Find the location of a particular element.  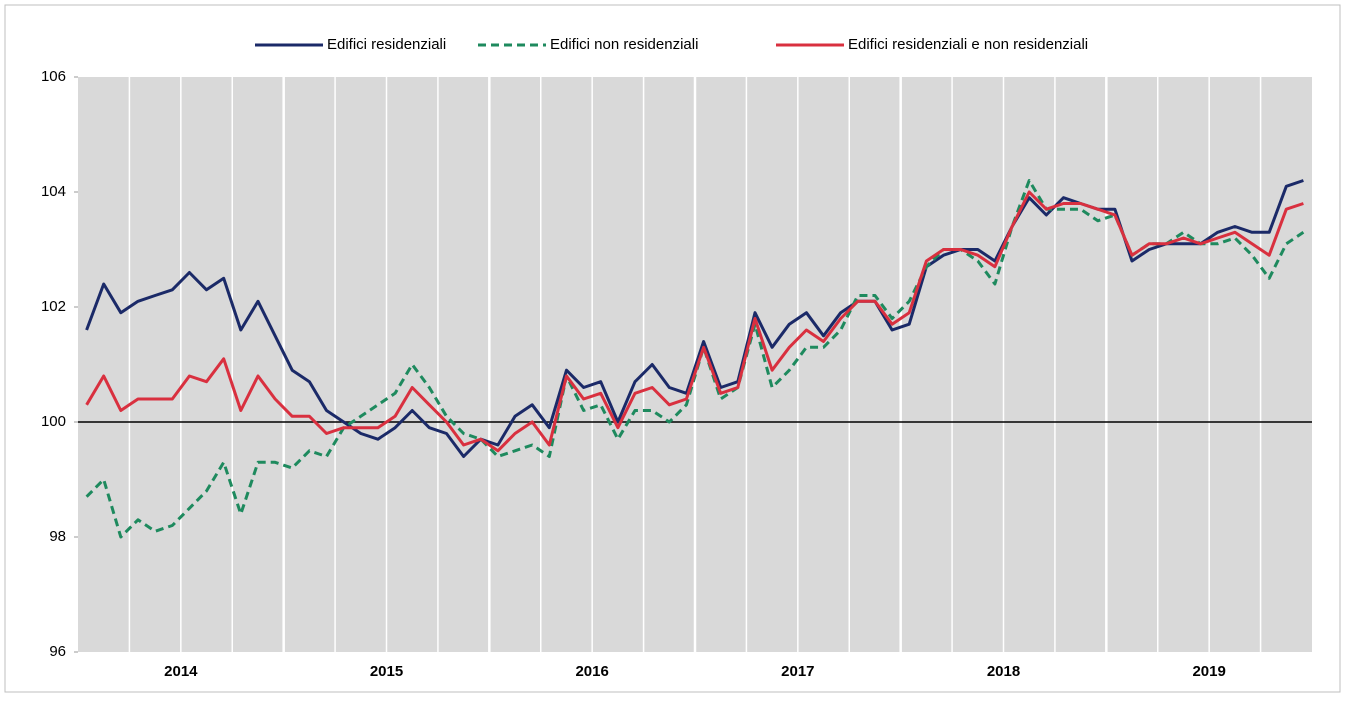

x-group-label: 2017 is located at coordinates (797, 671).